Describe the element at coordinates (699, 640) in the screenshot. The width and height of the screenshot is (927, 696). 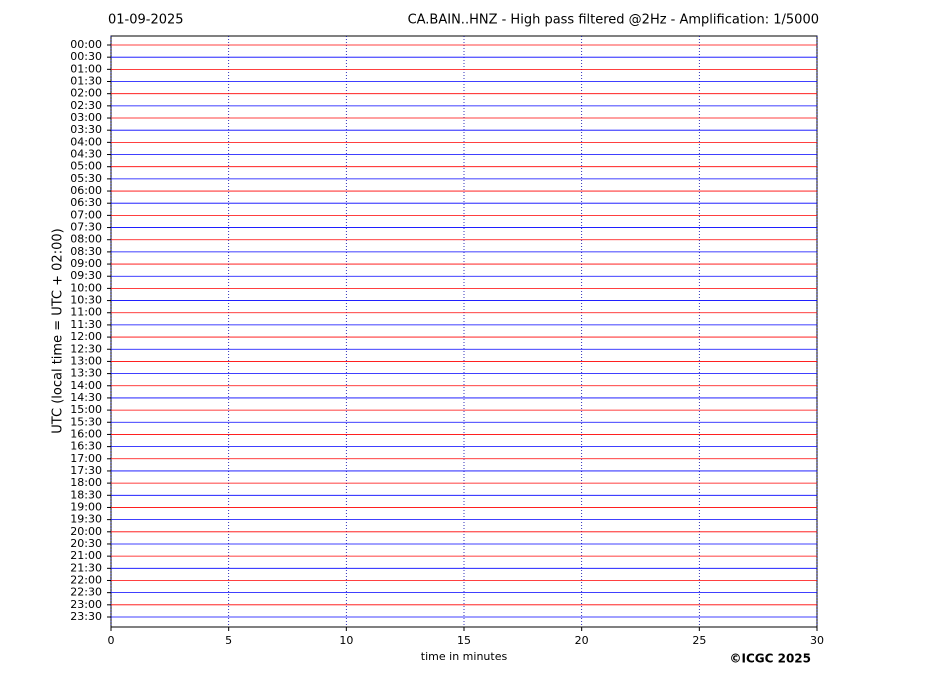
I see `x-tick-label: 25` at that location.